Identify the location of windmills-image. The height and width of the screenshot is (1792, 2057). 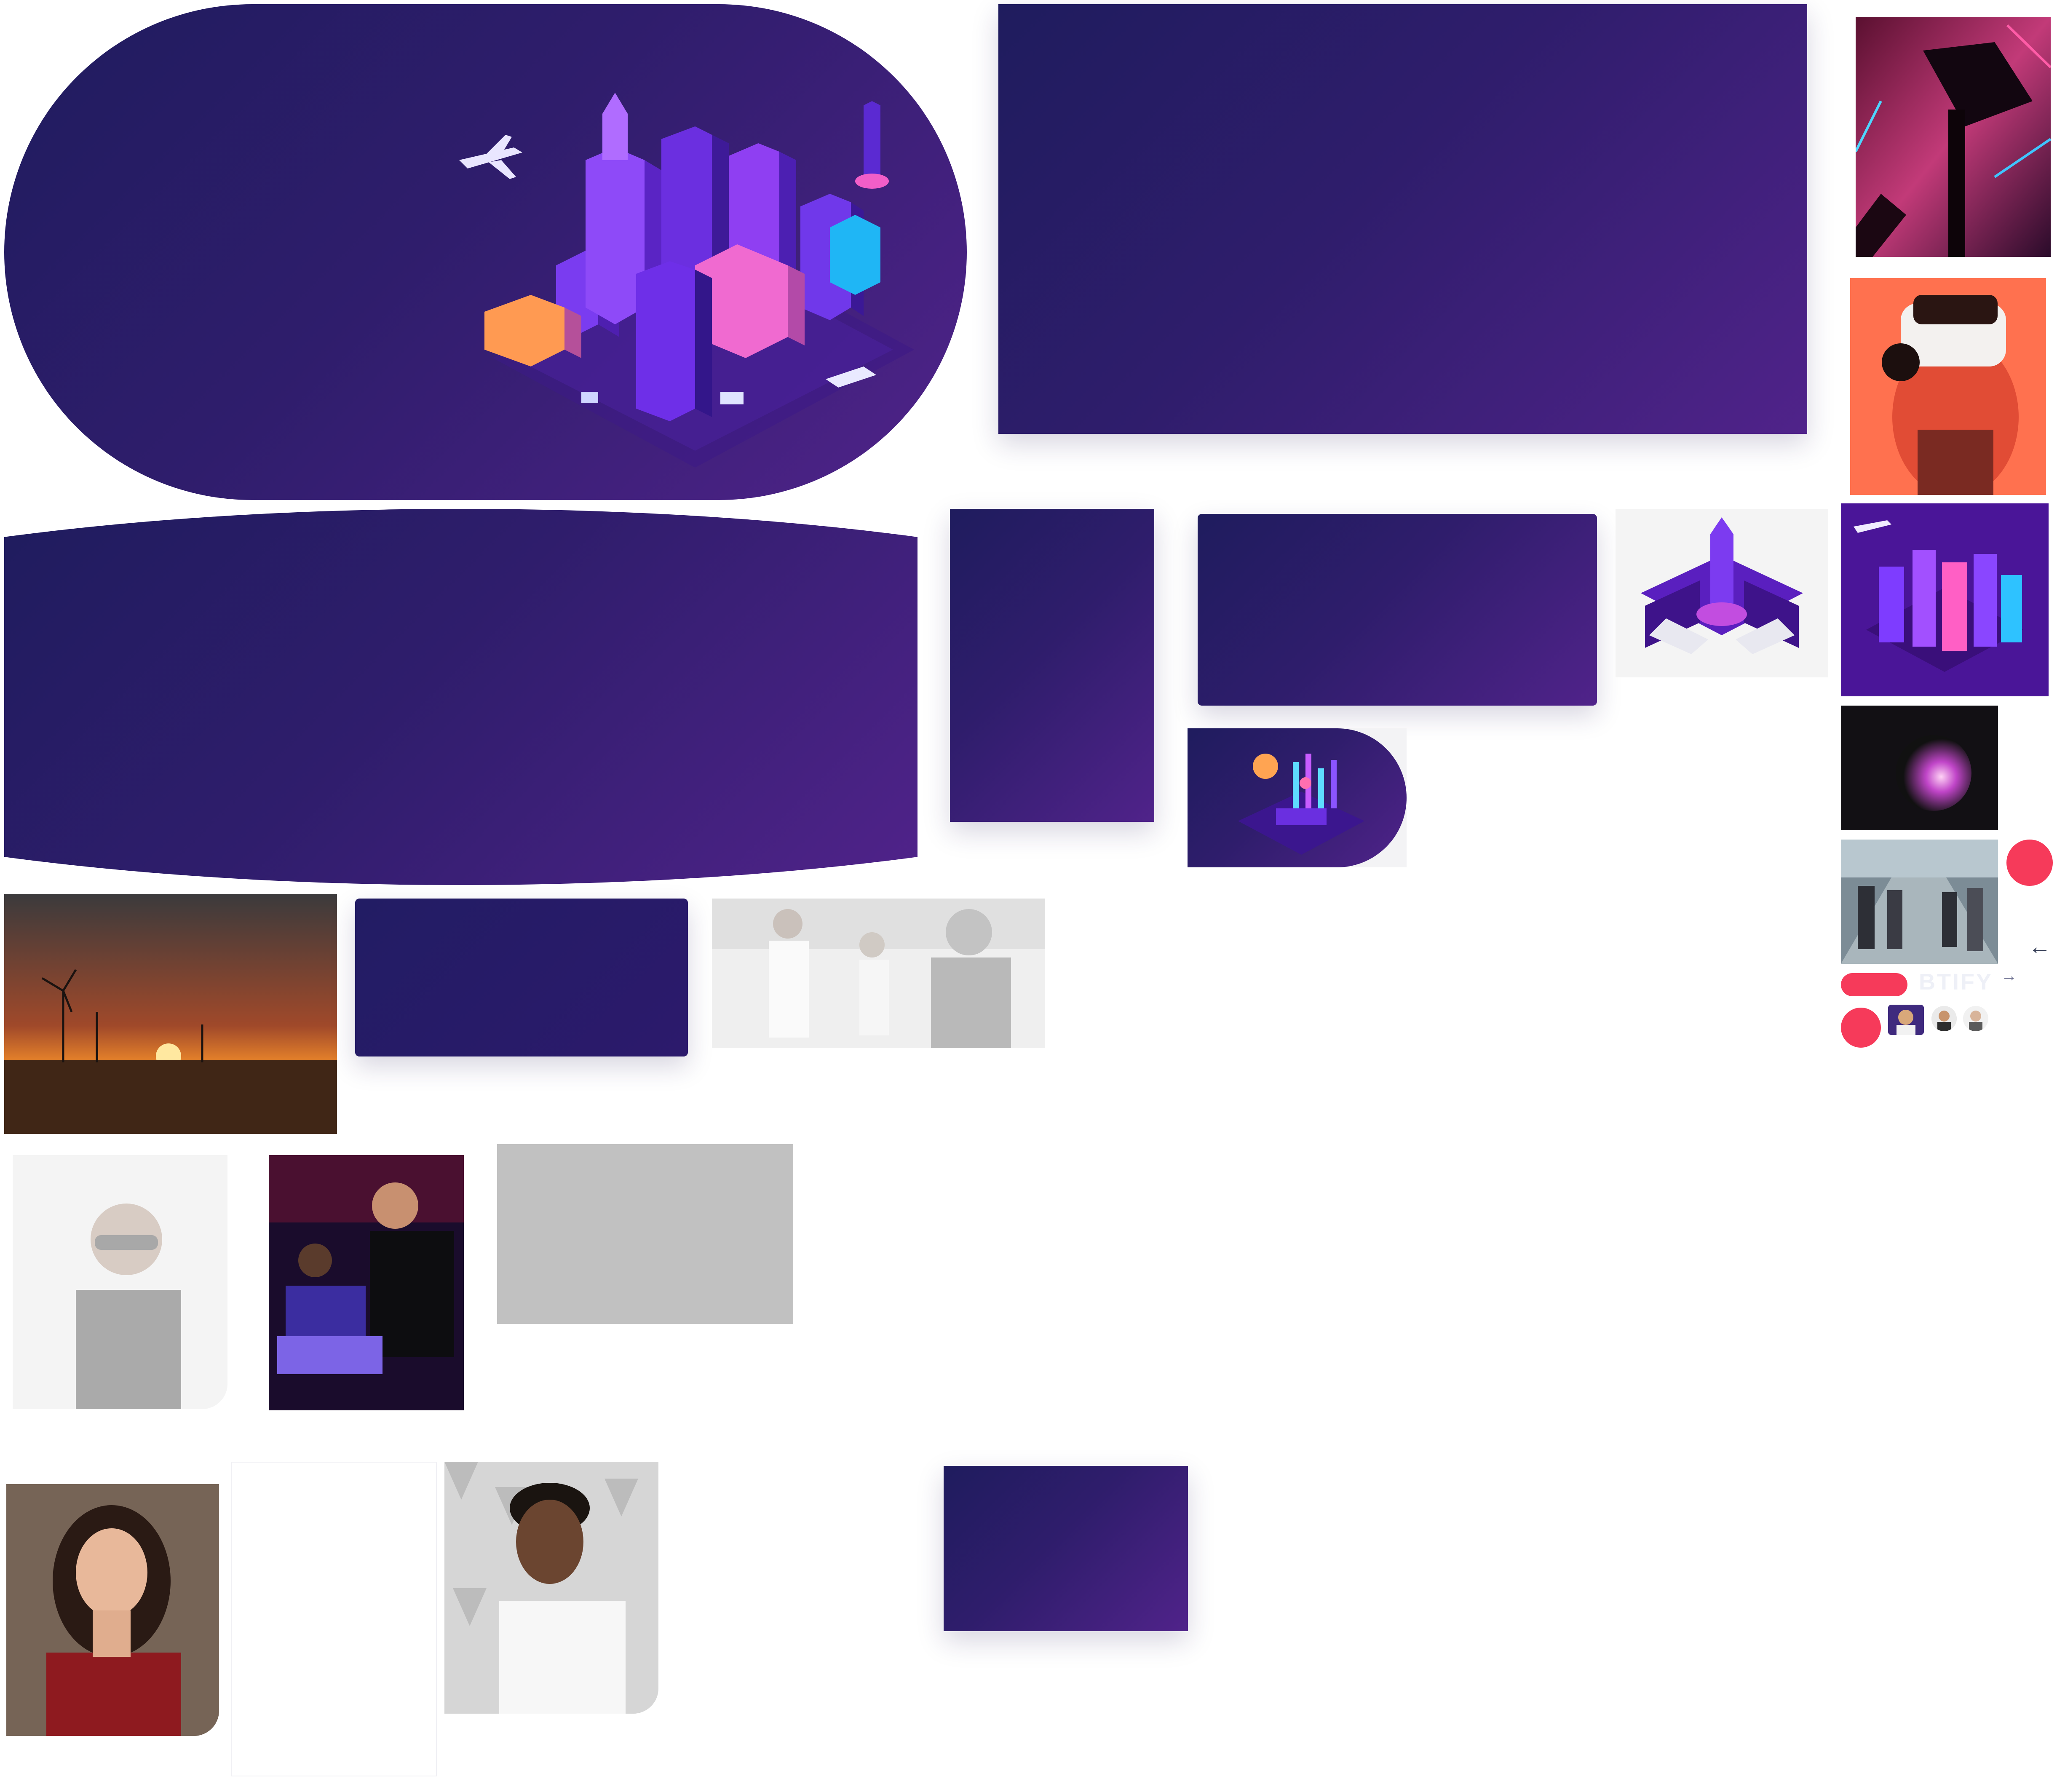
(170, 1014).